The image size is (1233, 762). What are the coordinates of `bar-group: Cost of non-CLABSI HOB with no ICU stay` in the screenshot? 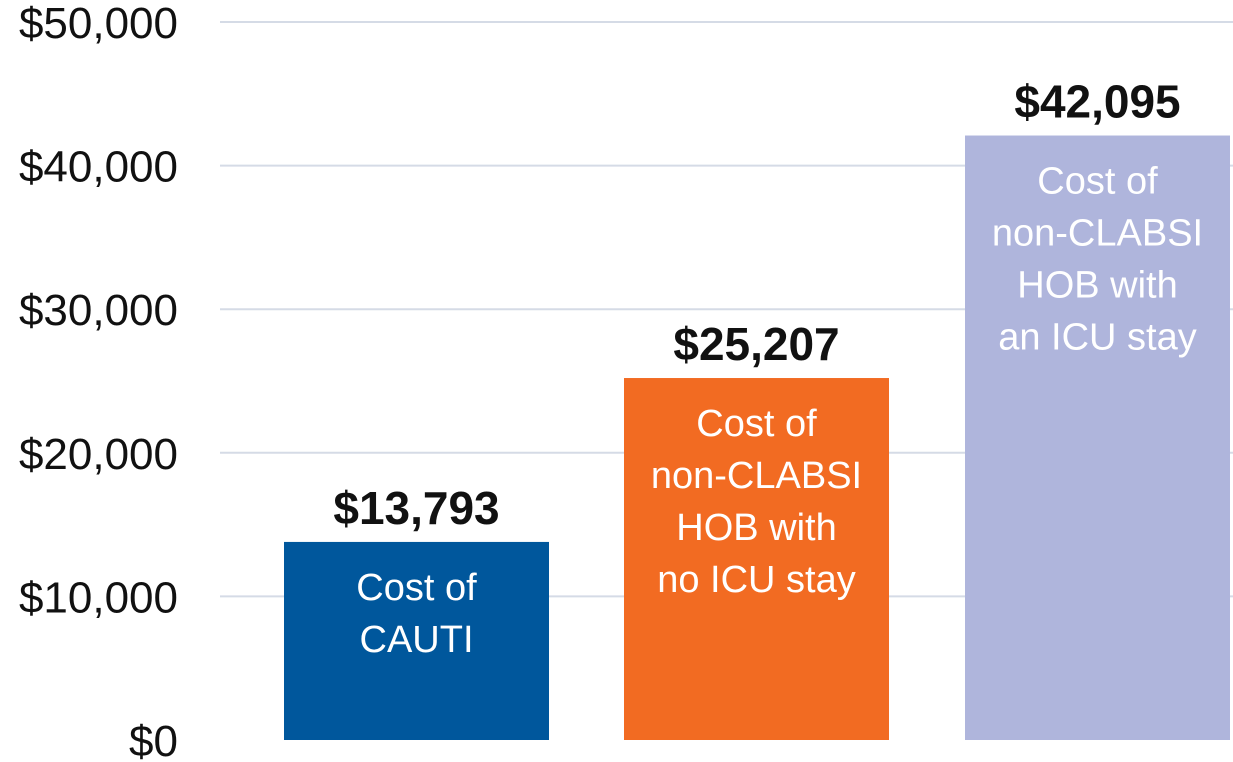 It's located at (756, 559).